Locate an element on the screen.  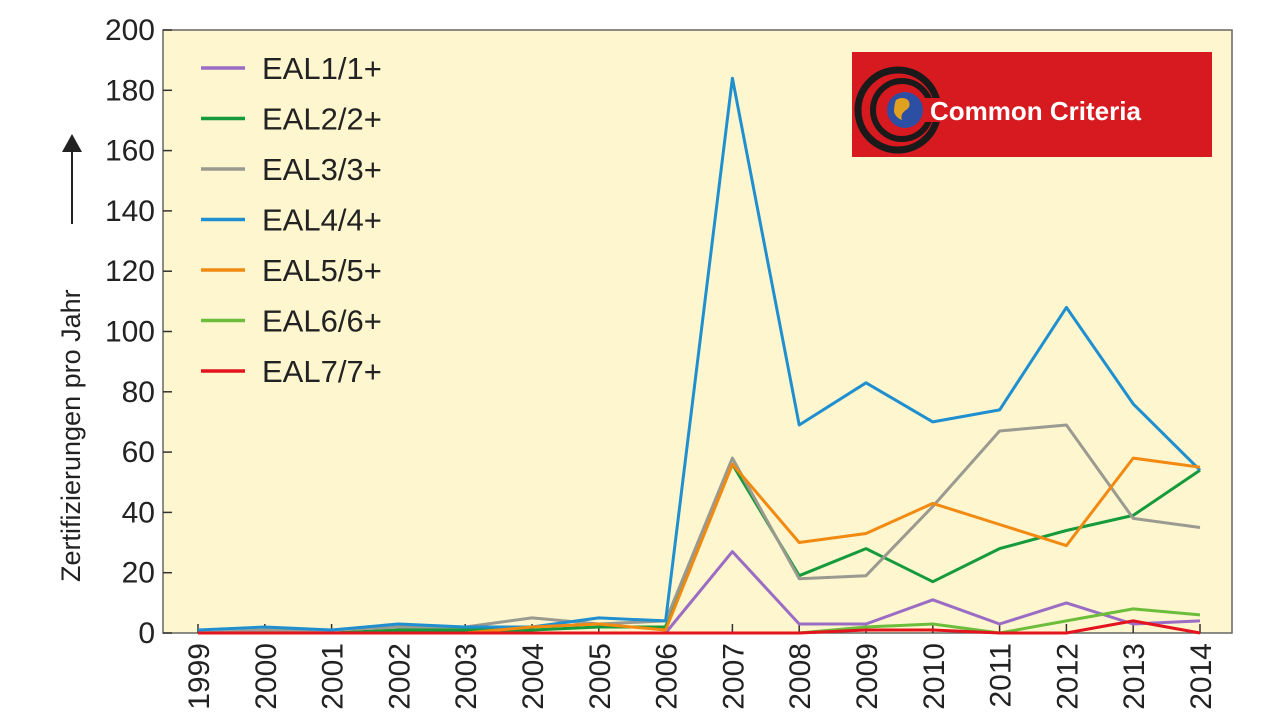
y-tick-label: 160 is located at coordinates (130, 151).